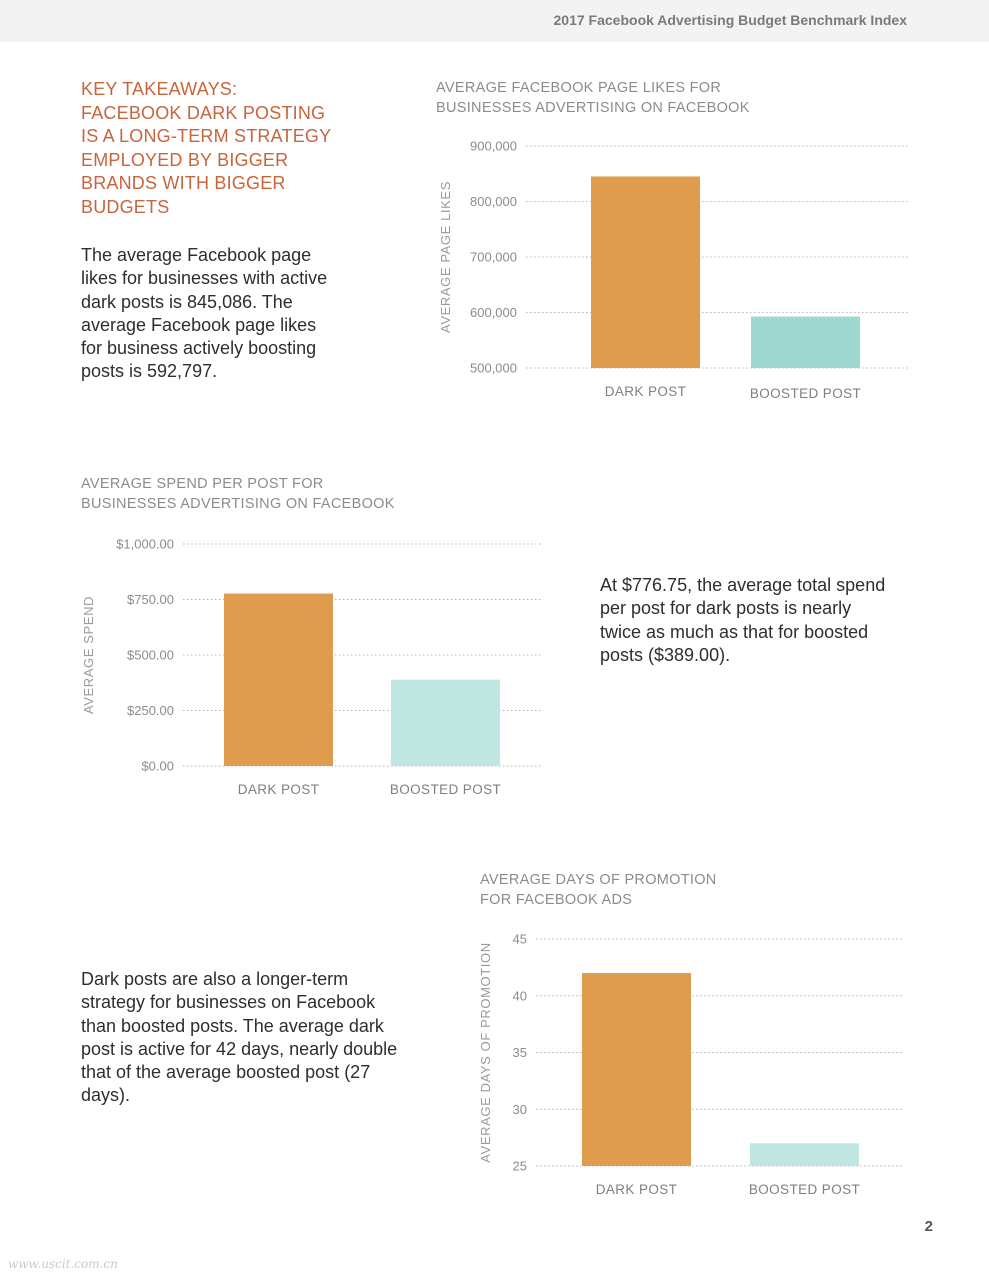 This screenshot has width=989, height=1280. What do you see at coordinates (187, 301) in the screenshot?
I see `paragraph-line: dark posts is 845,086. The` at bounding box center [187, 301].